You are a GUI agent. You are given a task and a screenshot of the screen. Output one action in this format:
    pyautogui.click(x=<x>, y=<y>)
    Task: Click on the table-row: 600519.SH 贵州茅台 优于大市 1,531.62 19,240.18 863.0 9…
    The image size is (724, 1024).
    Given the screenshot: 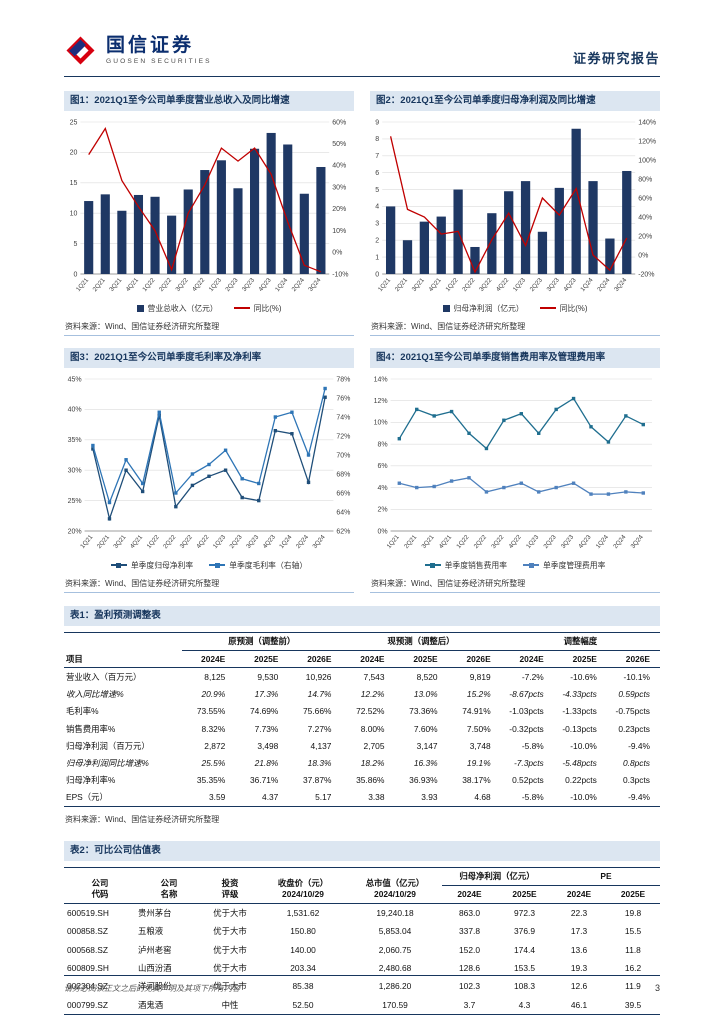 What is the action you would take?
    pyautogui.click(x=362, y=912)
    